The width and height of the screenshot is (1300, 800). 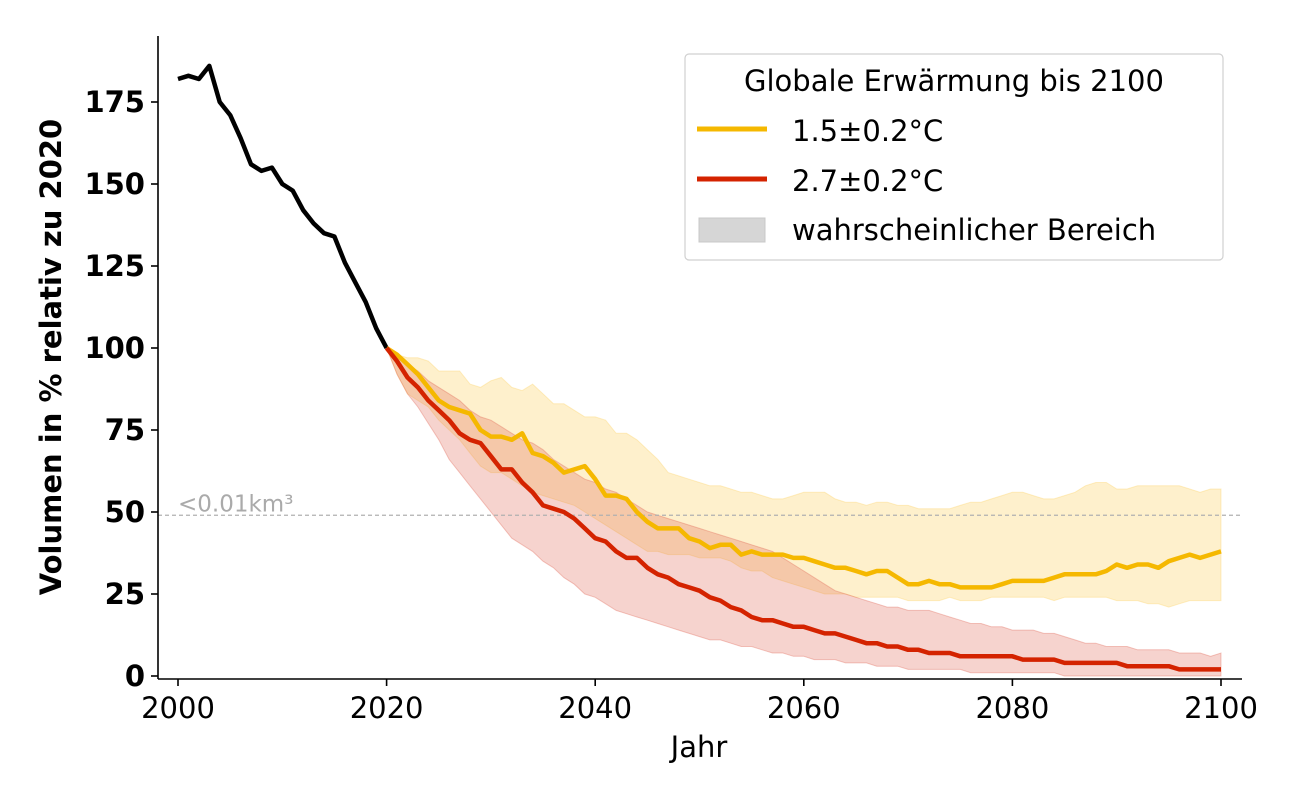 I want to click on x-tick-label: 2000, so click(x=178, y=708).